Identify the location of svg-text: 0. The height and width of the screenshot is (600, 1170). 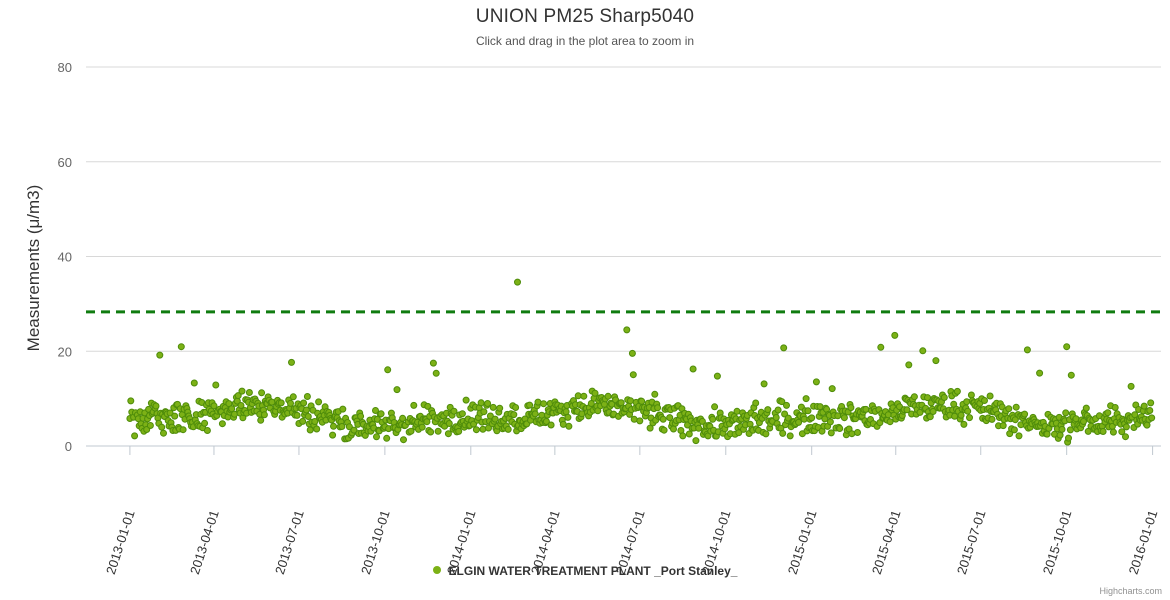
(68, 446).